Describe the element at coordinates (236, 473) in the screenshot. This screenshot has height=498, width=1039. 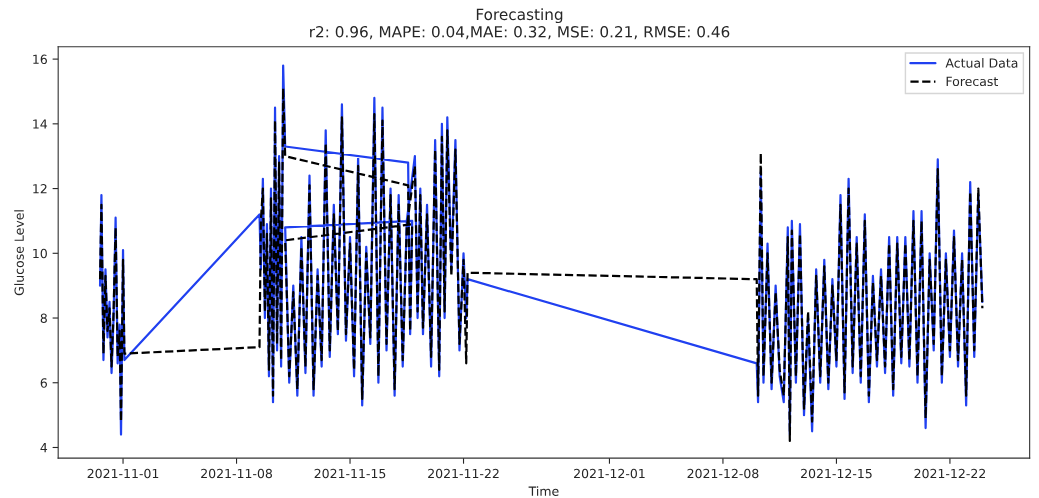
I see `x-tick-label: 2021-11-08` at that location.